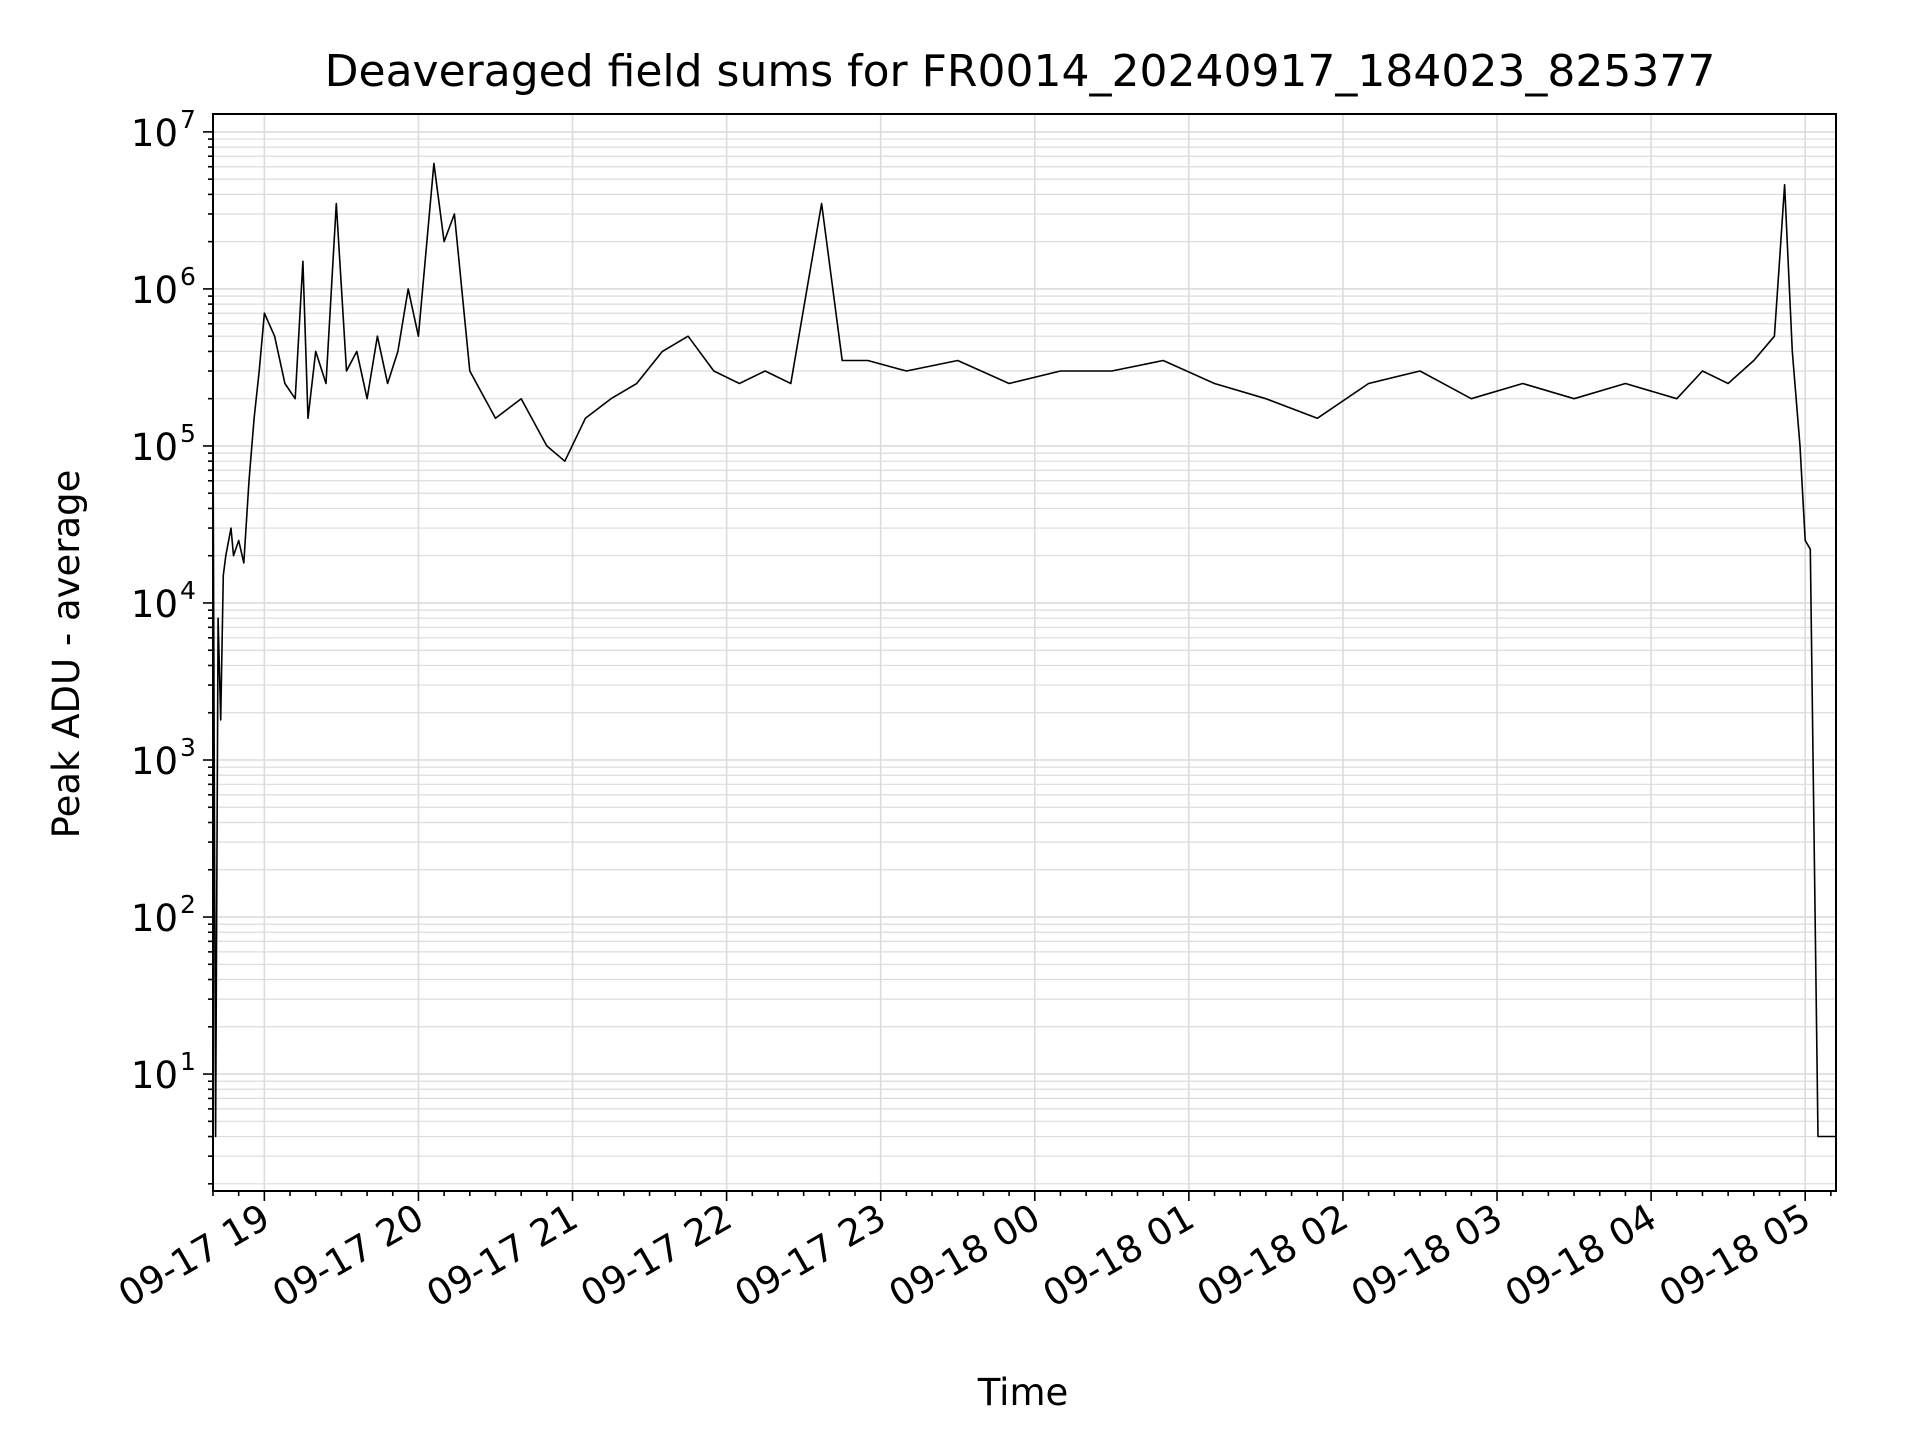 Image resolution: width=1920 pixels, height=1440 pixels. Describe the element at coordinates (1427, 1256) in the screenshot. I see `x-tick-label: 09-18 03` at that location.